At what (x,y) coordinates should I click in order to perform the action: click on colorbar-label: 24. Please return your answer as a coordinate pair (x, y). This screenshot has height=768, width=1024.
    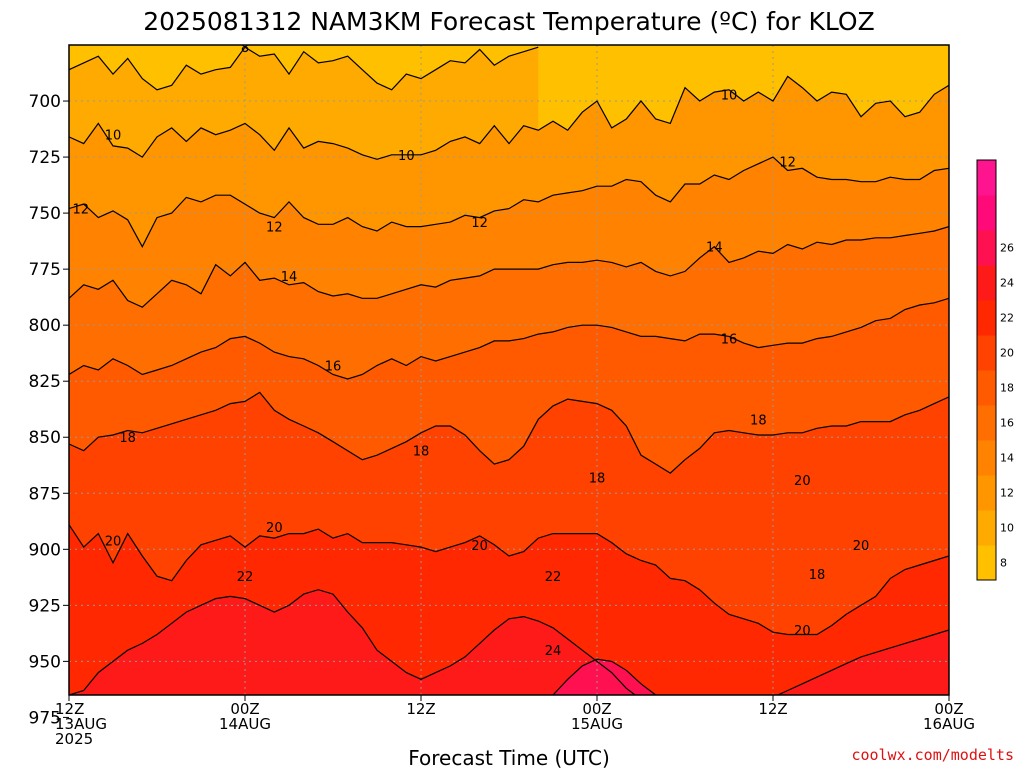
    Looking at the image, I should click on (1007, 283).